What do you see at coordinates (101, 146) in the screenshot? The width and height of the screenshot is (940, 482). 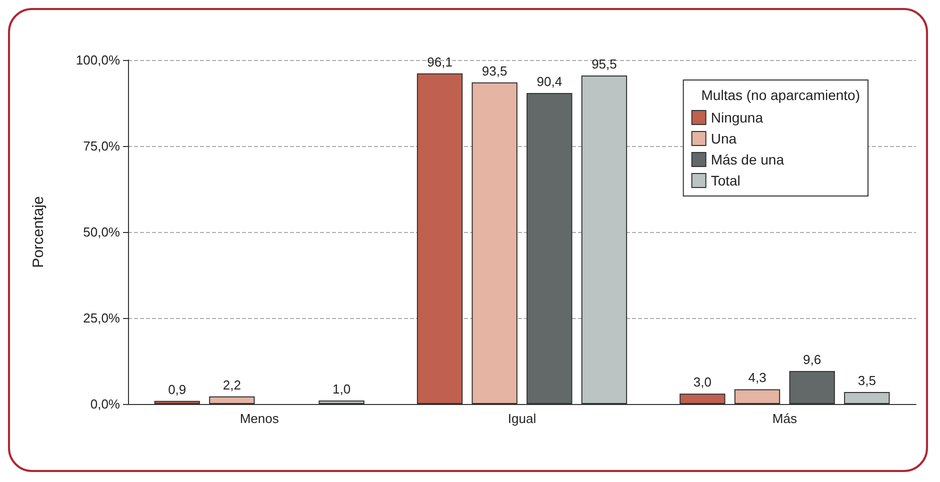 I see `y-tick-label: 75,0%` at bounding box center [101, 146].